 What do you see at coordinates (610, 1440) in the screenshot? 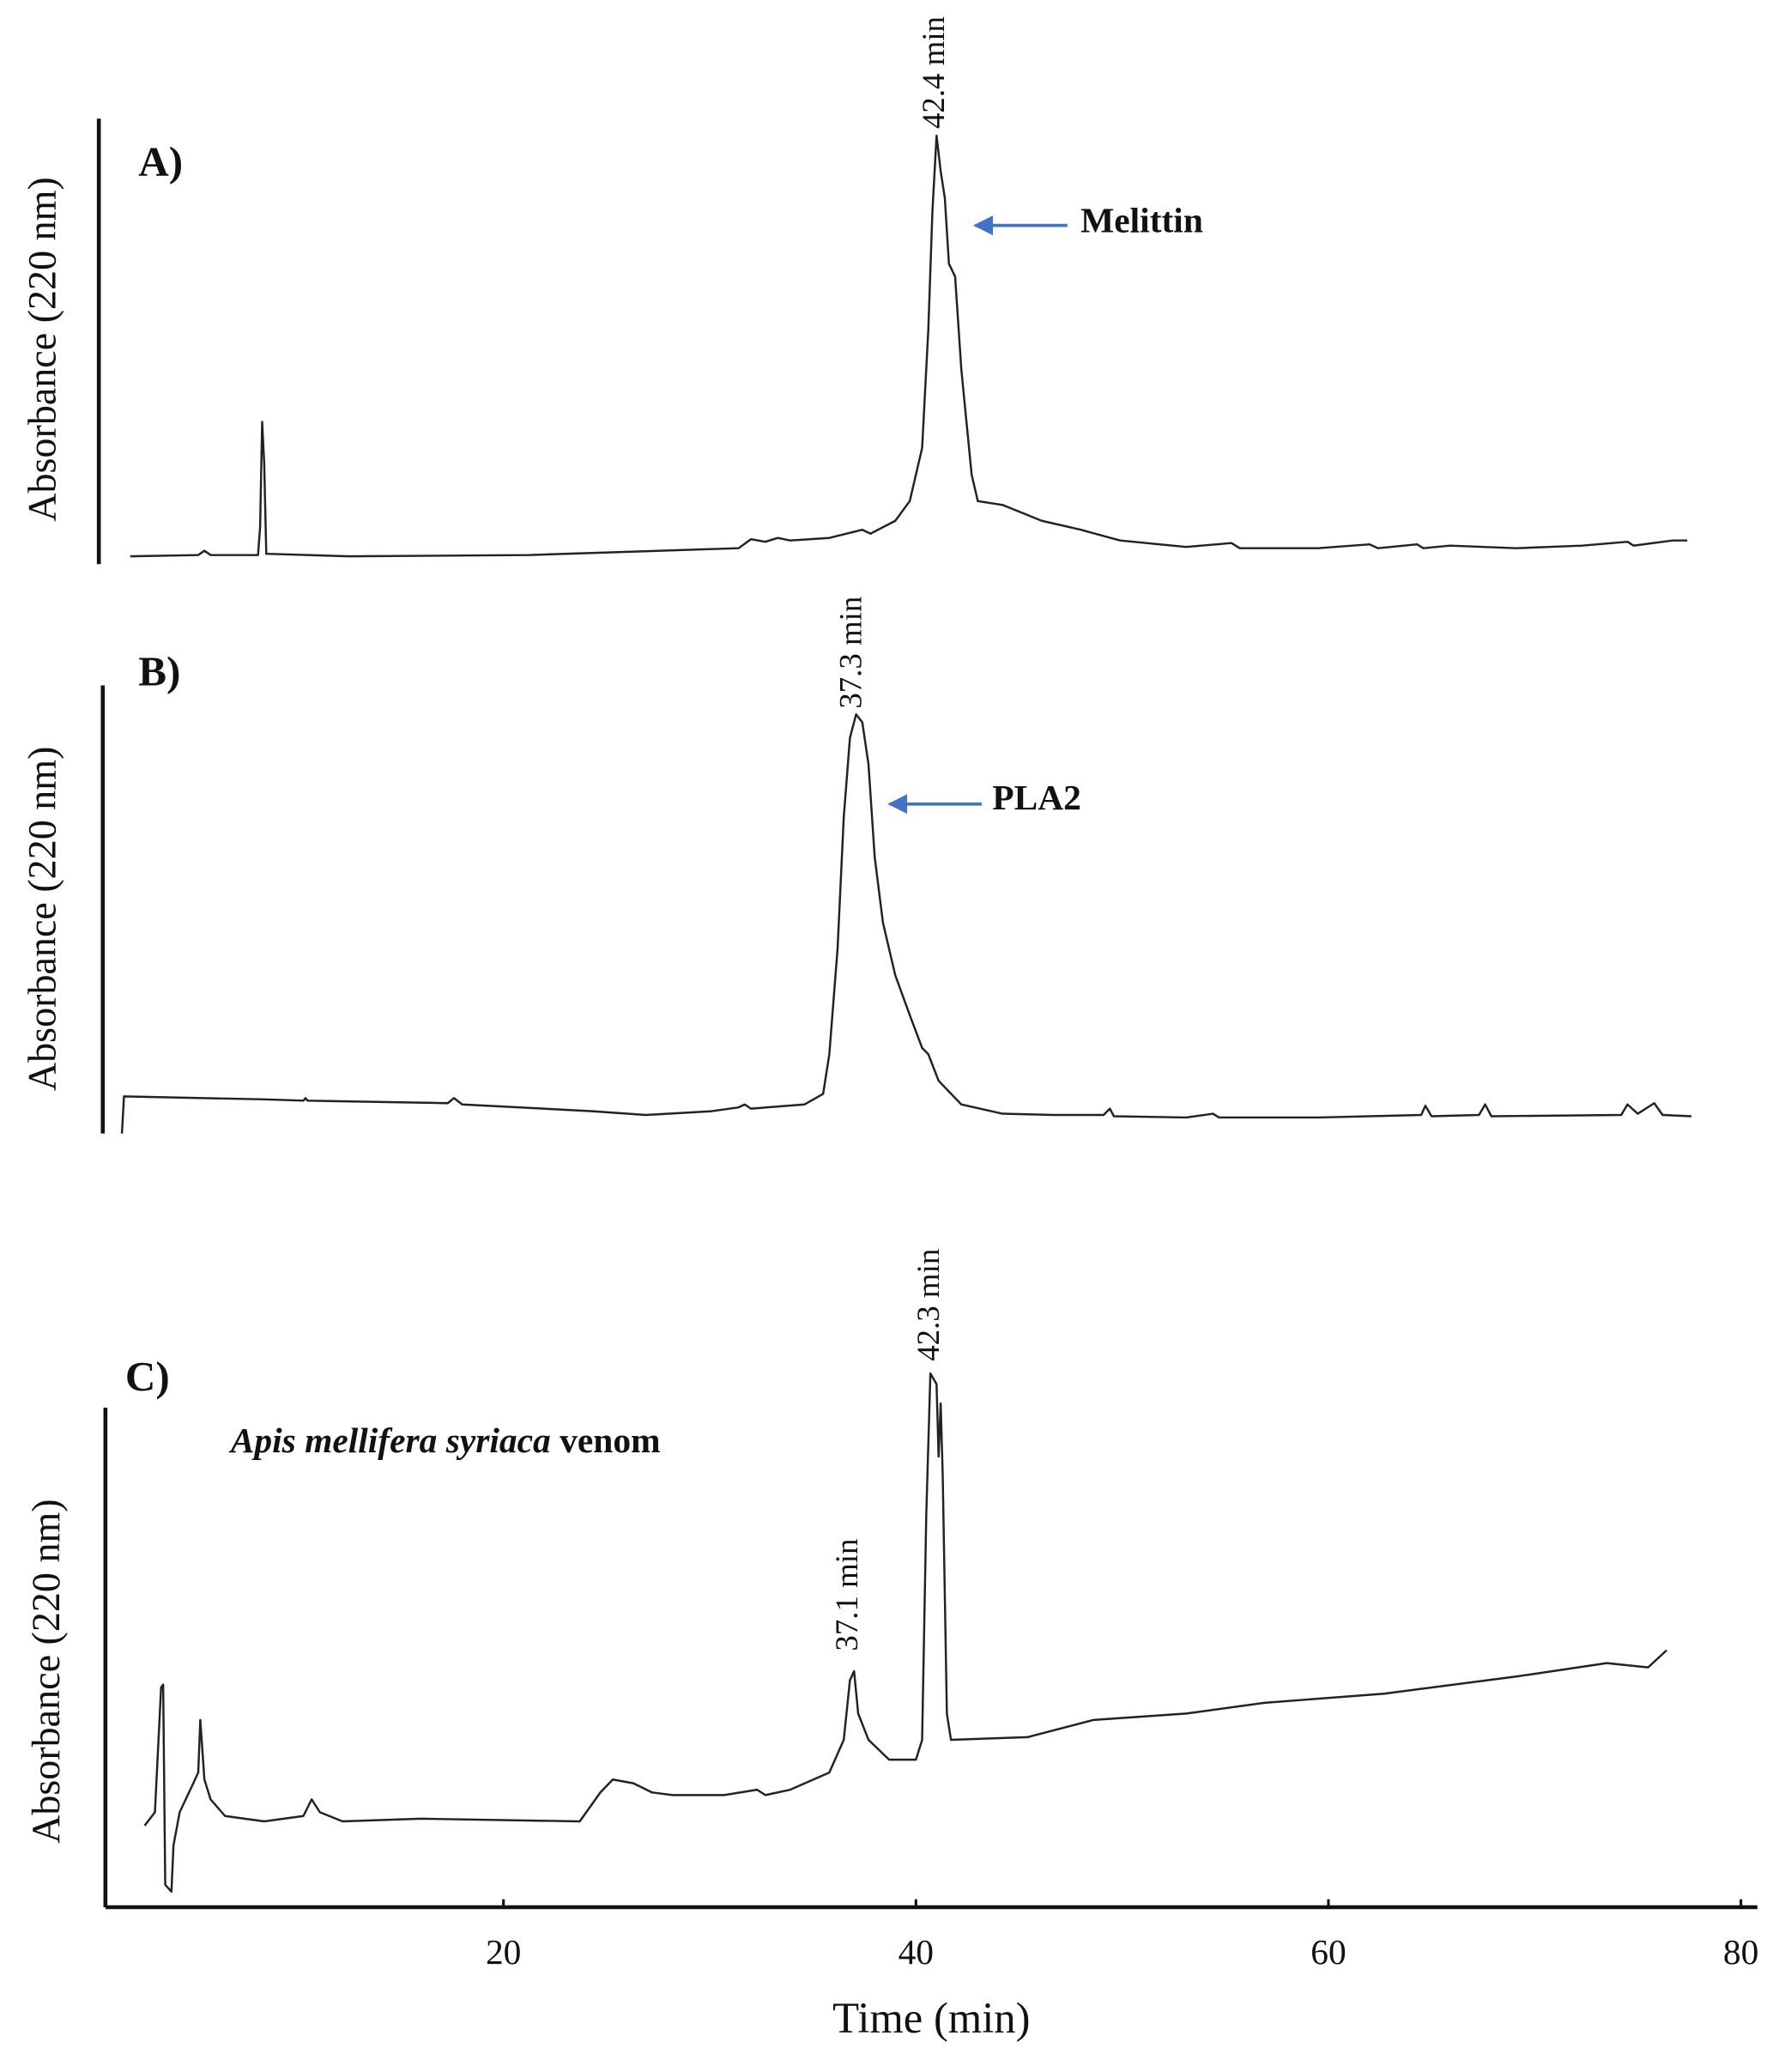
I see `subtitle-venom: venom` at bounding box center [610, 1440].